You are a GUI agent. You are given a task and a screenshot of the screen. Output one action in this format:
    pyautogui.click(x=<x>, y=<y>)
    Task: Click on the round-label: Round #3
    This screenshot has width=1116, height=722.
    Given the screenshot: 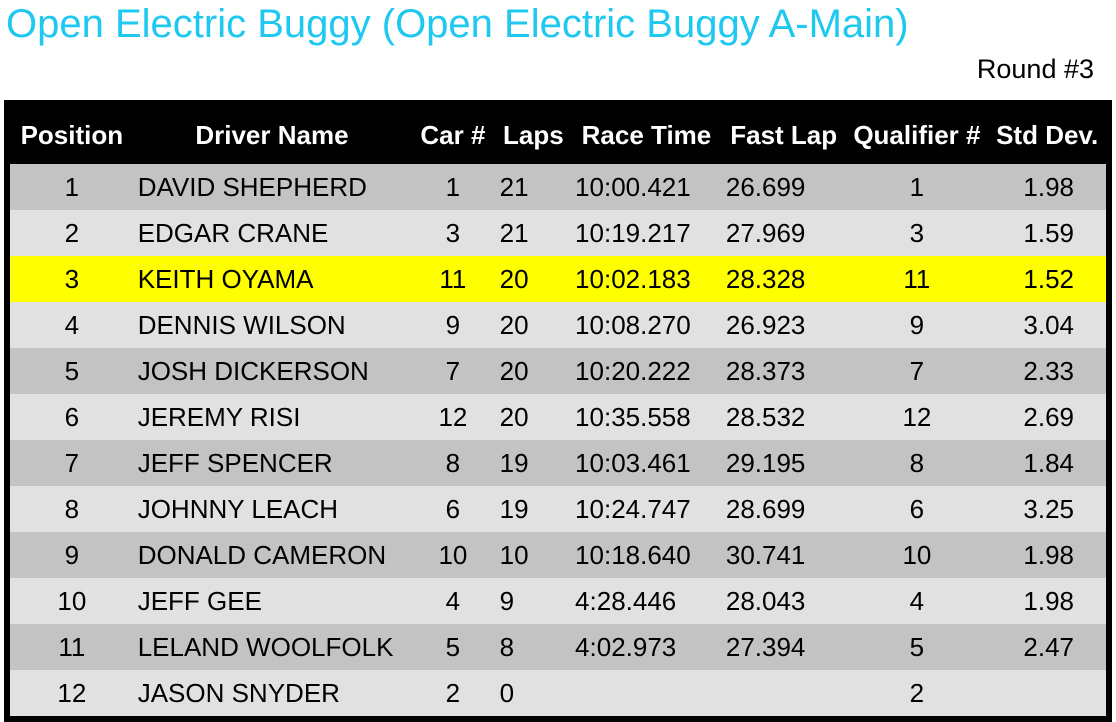 What is the action you would take?
    pyautogui.click(x=1035, y=69)
    